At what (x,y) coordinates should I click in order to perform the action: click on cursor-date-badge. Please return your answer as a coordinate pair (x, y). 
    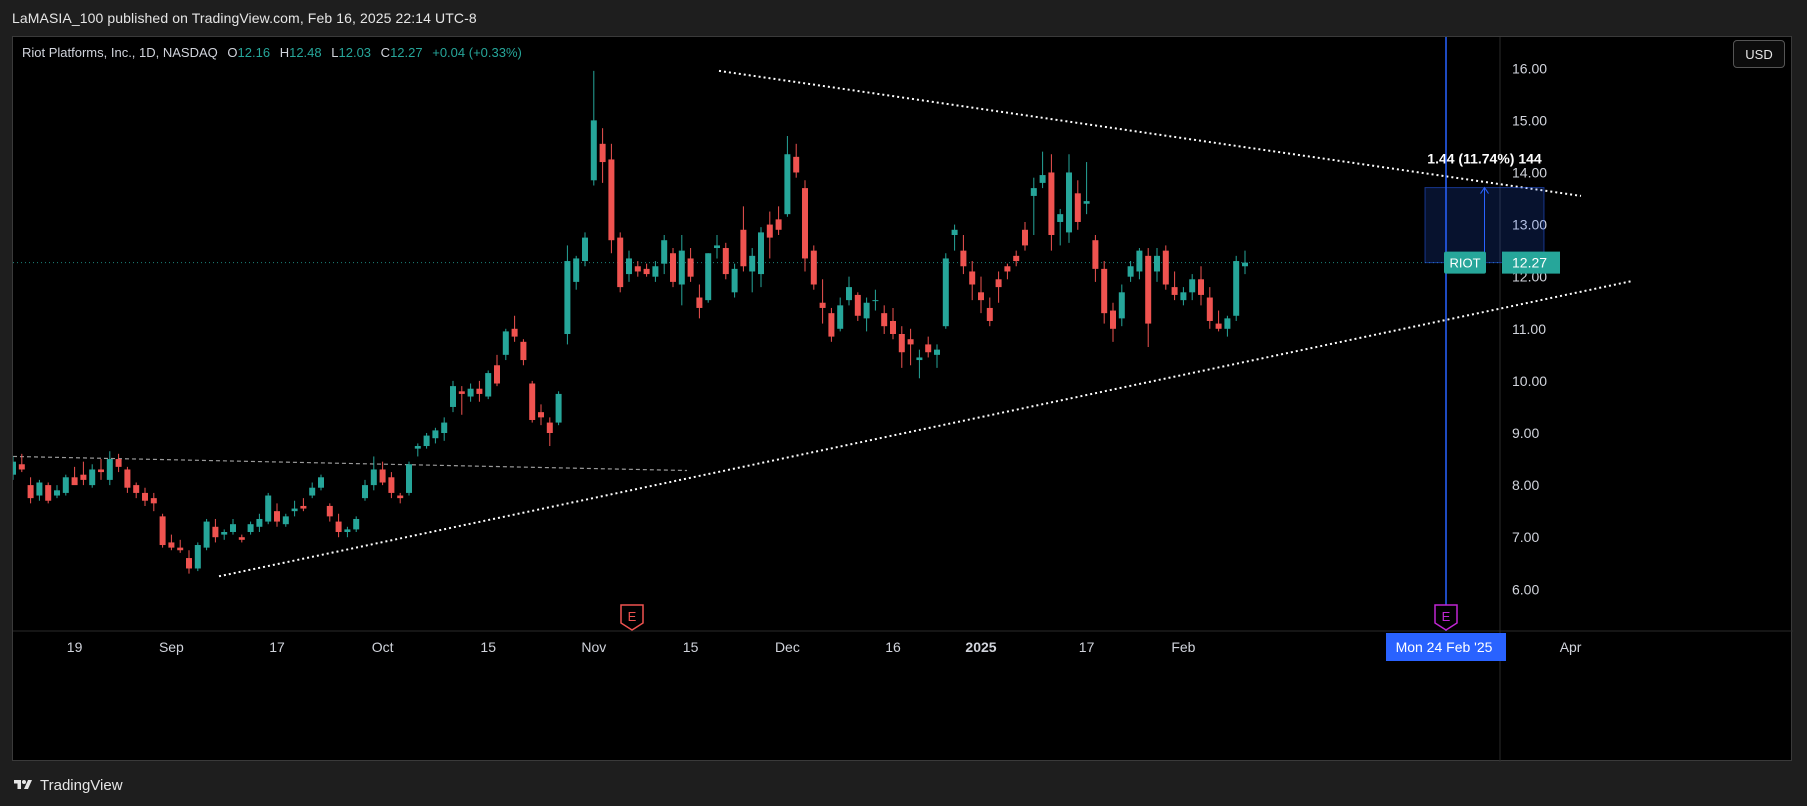
    Looking at the image, I should click on (1446, 647).